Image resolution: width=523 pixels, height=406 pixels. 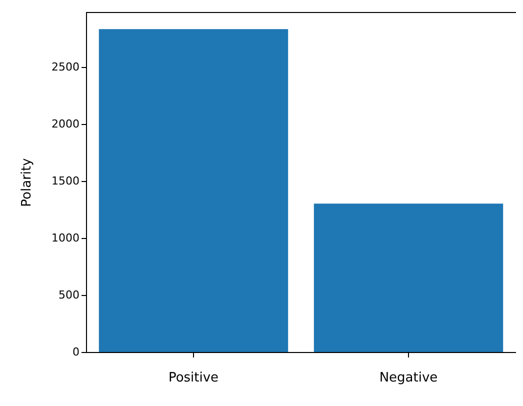 I want to click on y-tick-label: 0, so click(x=76, y=352).